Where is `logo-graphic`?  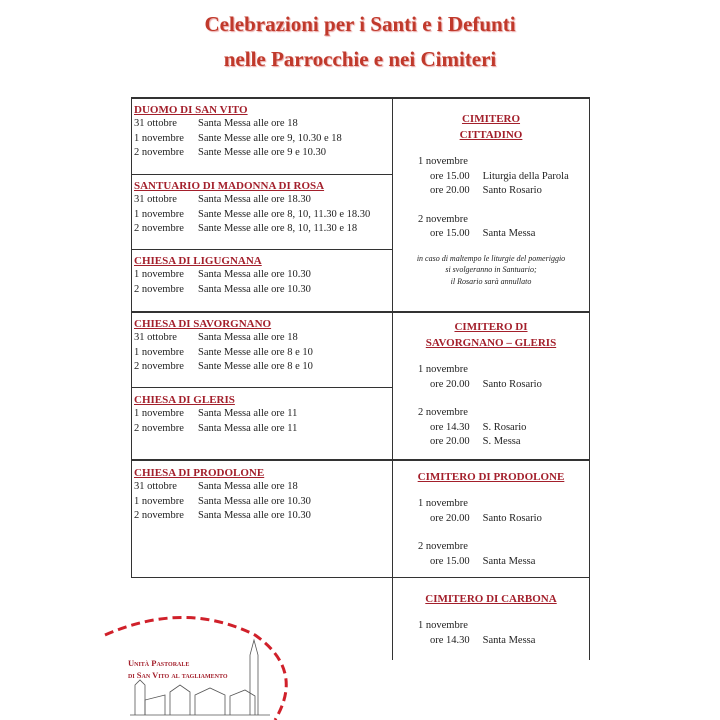 logo-graphic is located at coordinates (196, 668).